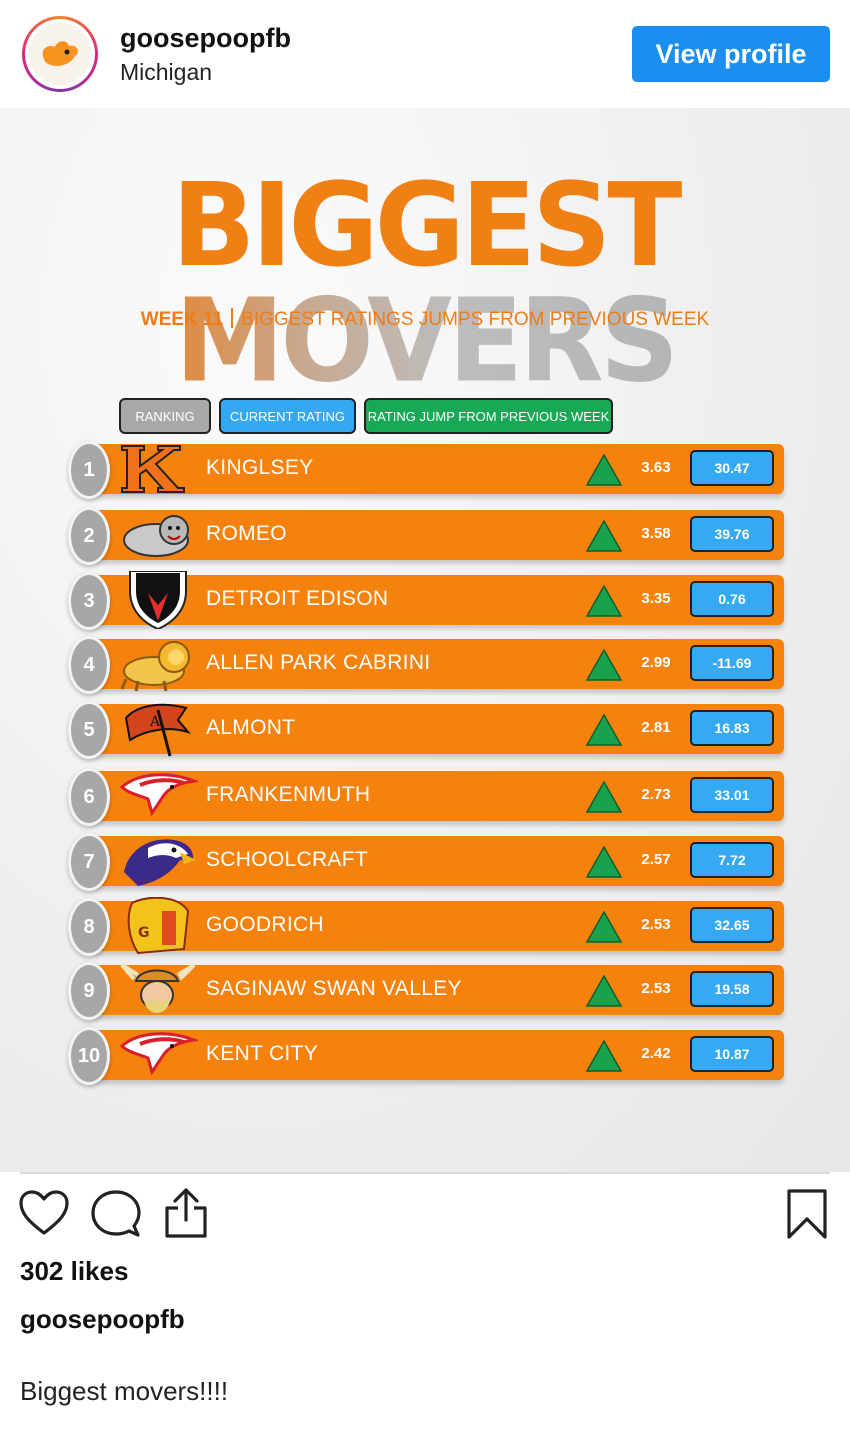  I want to click on svg-text: G, so click(144, 933).